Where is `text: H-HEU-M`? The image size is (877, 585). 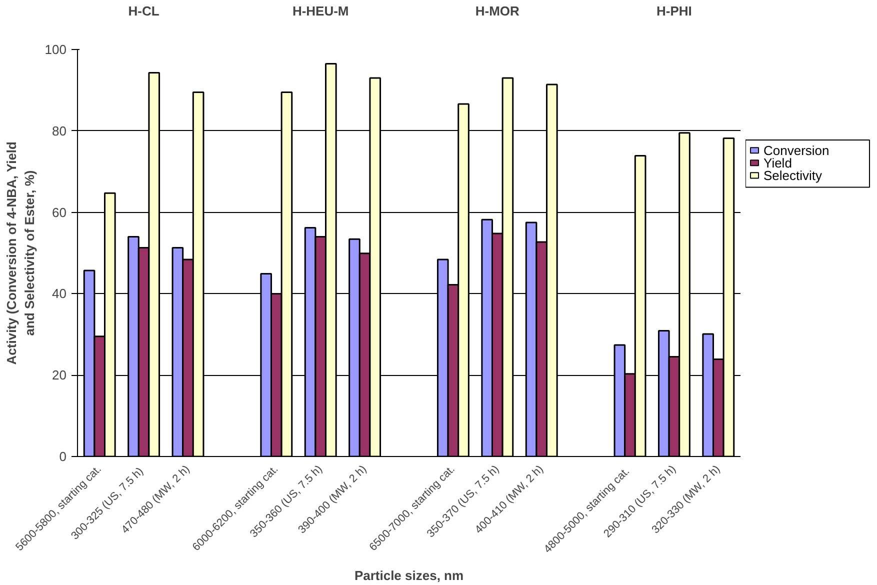
text: H-HEU-M is located at coordinates (320, 11).